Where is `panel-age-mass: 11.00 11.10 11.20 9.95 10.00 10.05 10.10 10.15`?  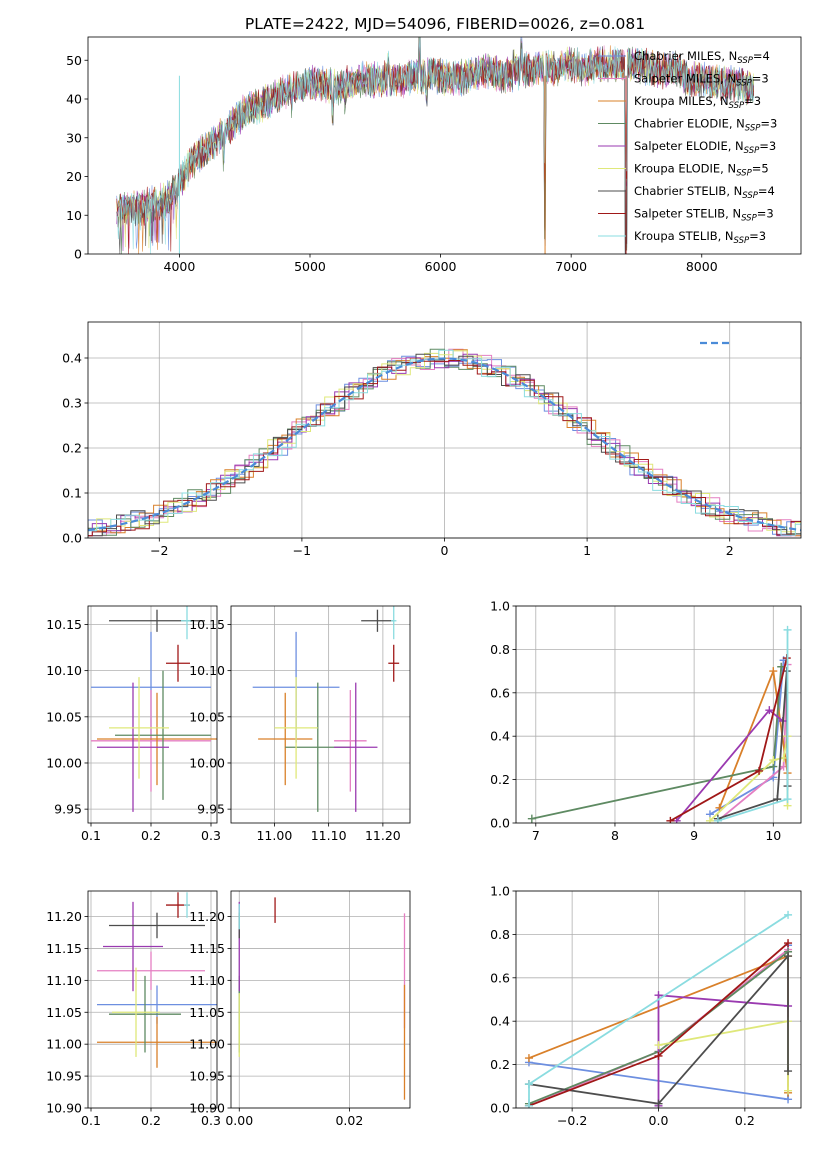
panel-age-mass: 11.00 11.10 11.20 9.95 10.00 10.05 10.10 10.15 is located at coordinates (300, 724).